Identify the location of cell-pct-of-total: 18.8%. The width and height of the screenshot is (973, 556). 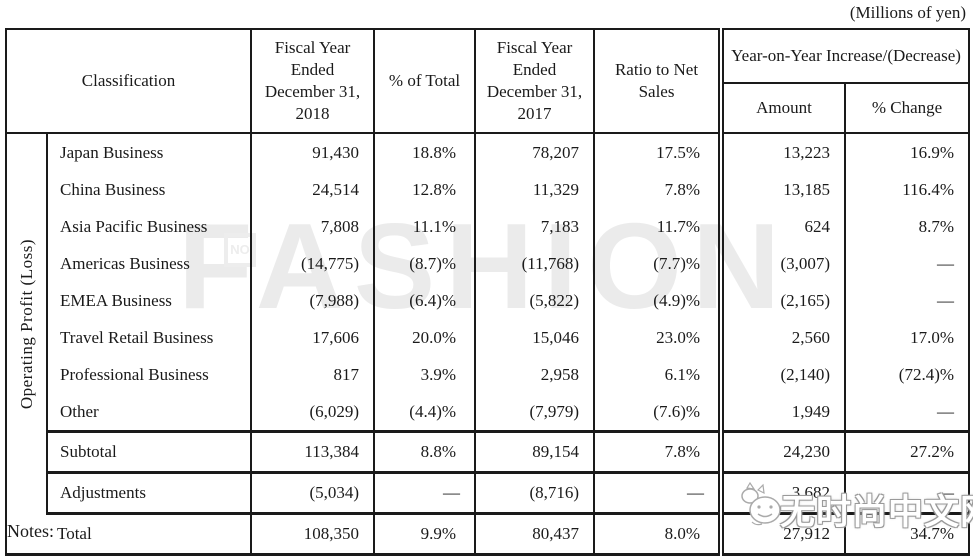
(424, 152).